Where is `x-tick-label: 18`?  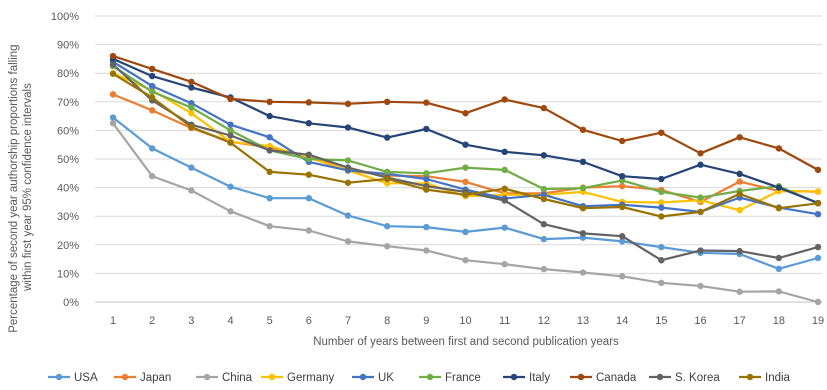 x-tick-label: 18 is located at coordinates (779, 321).